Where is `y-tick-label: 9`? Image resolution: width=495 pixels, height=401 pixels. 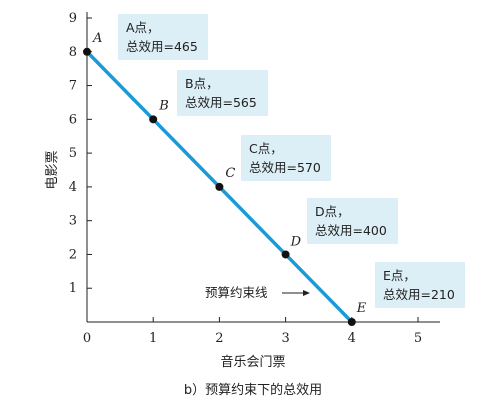 y-tick-label: 9 is located at coordinates (73, 18).